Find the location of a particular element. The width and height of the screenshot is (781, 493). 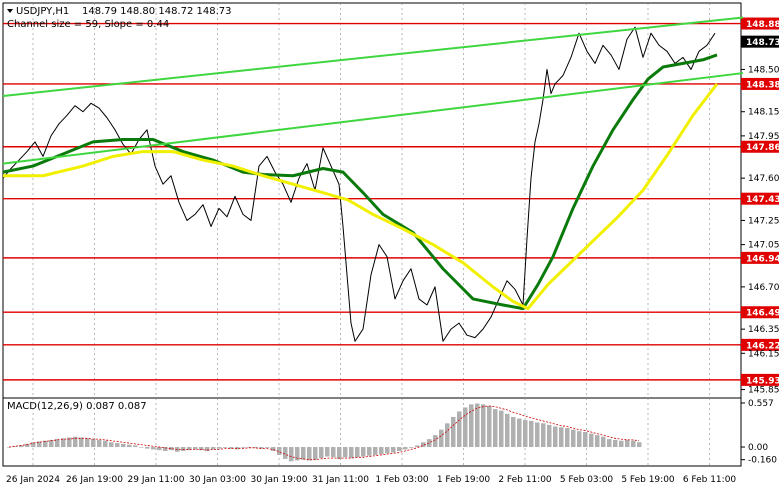

price-tick-label: 146.15 is located at coordinates (764, 354).